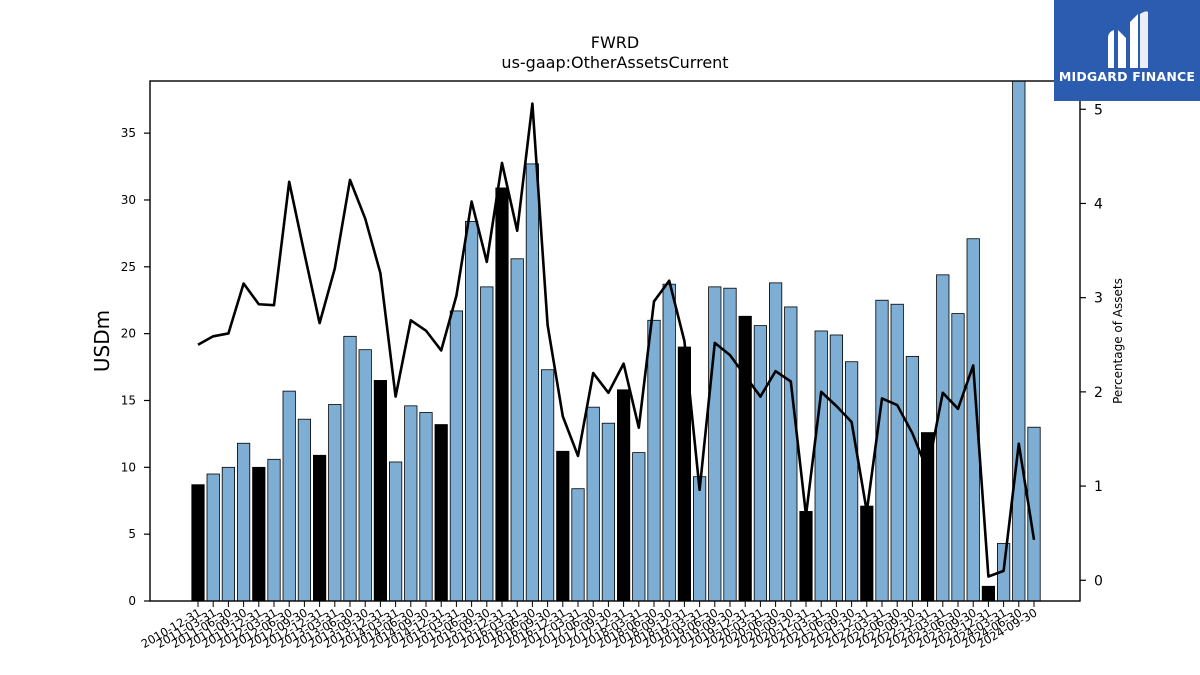  I want to click on brand-logo: MIDGARD FINANCE, so click(1127, 50).